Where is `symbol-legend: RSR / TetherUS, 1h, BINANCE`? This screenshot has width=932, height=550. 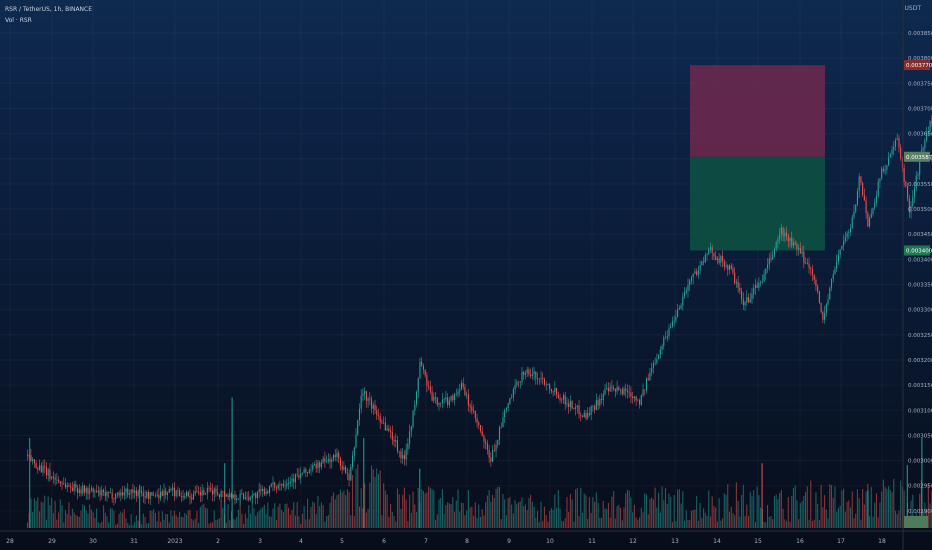
symbol-legend: RSR / TetherUS, 1h, BINANCE is located at coordinates (49, 9).